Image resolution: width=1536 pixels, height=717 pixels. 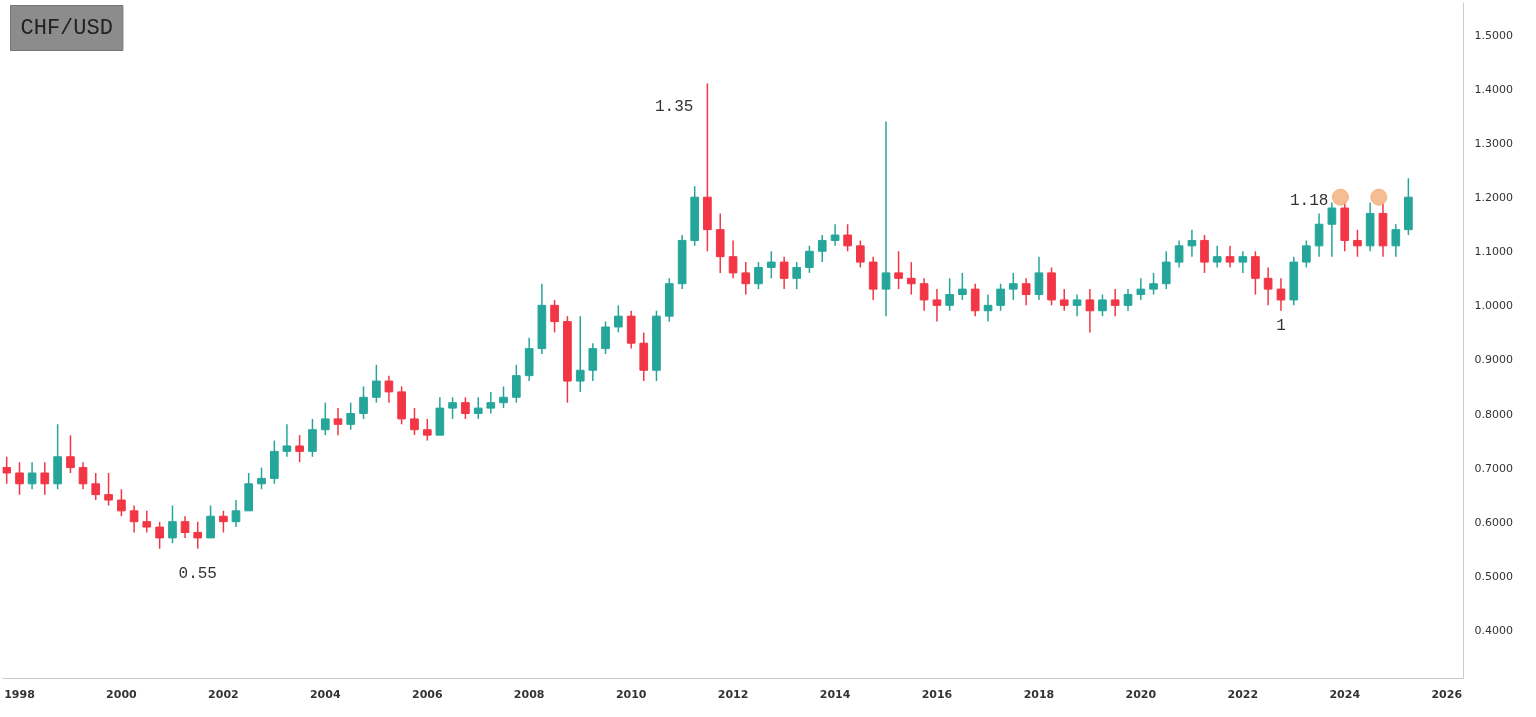 What do you see at coordinates (733, 694) in the screenshot?
I see `x-tick-label: 2012` at bounding box center [733, 694].